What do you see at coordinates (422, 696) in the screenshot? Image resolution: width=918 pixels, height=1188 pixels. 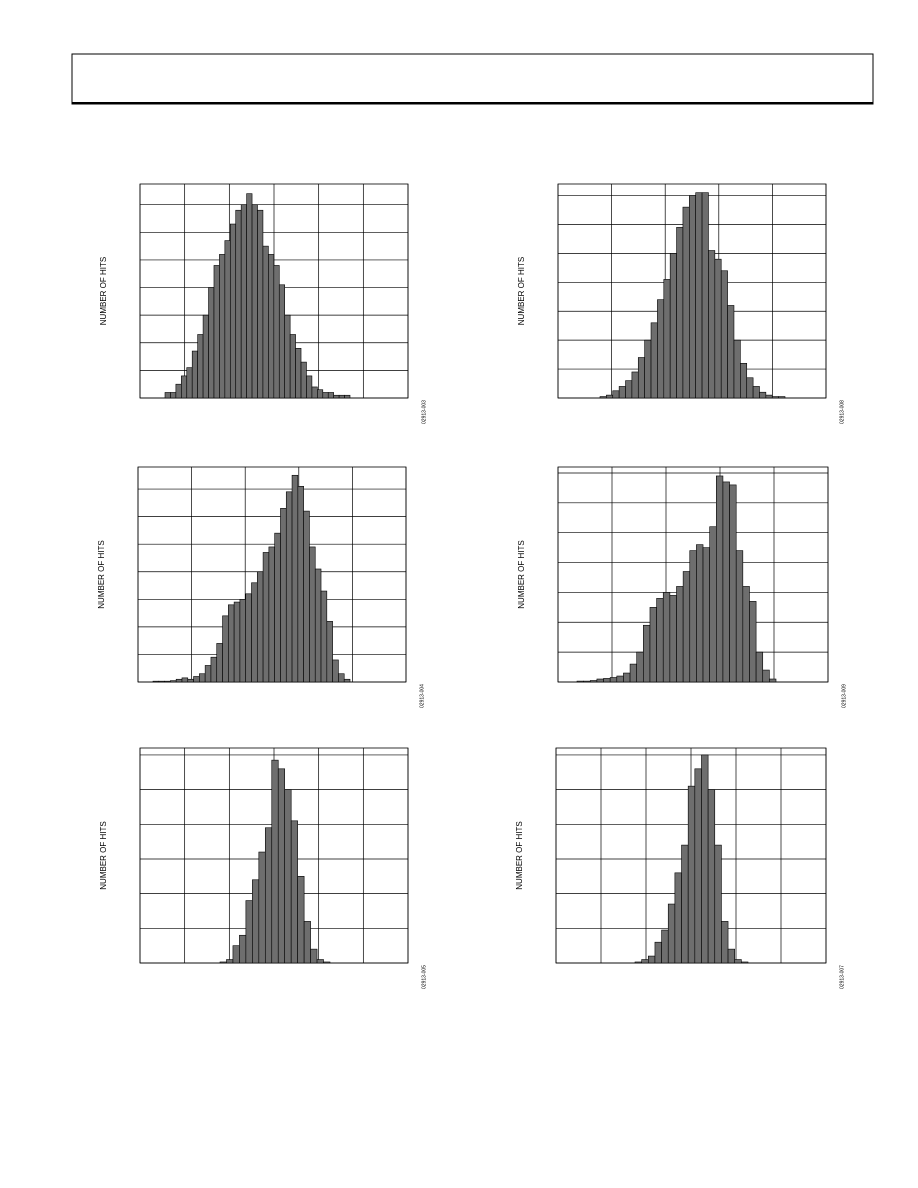 I see `figure-id: 02913-004` at bounding box center [422, 696].